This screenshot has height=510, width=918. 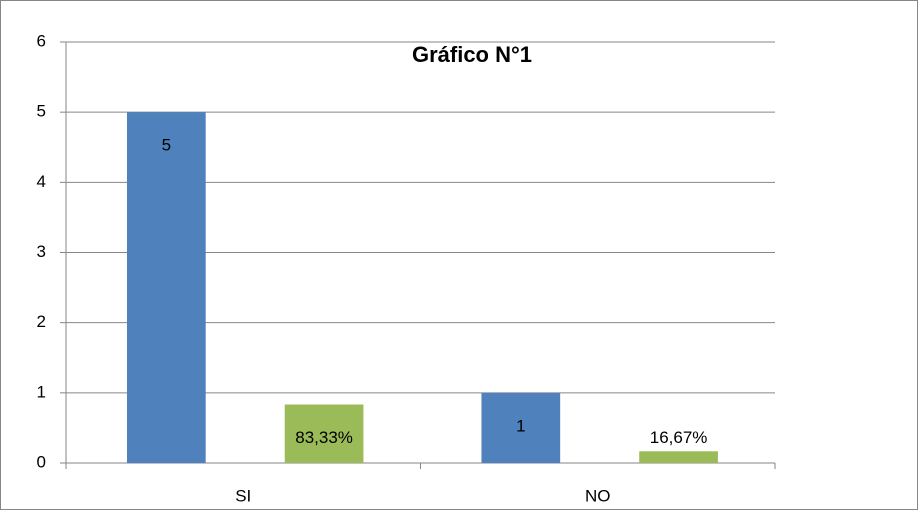 What do you see at coordinates (41, 391) in the screenshot?
I see `y-tick-label: 1` at bounding box center [41, 391].